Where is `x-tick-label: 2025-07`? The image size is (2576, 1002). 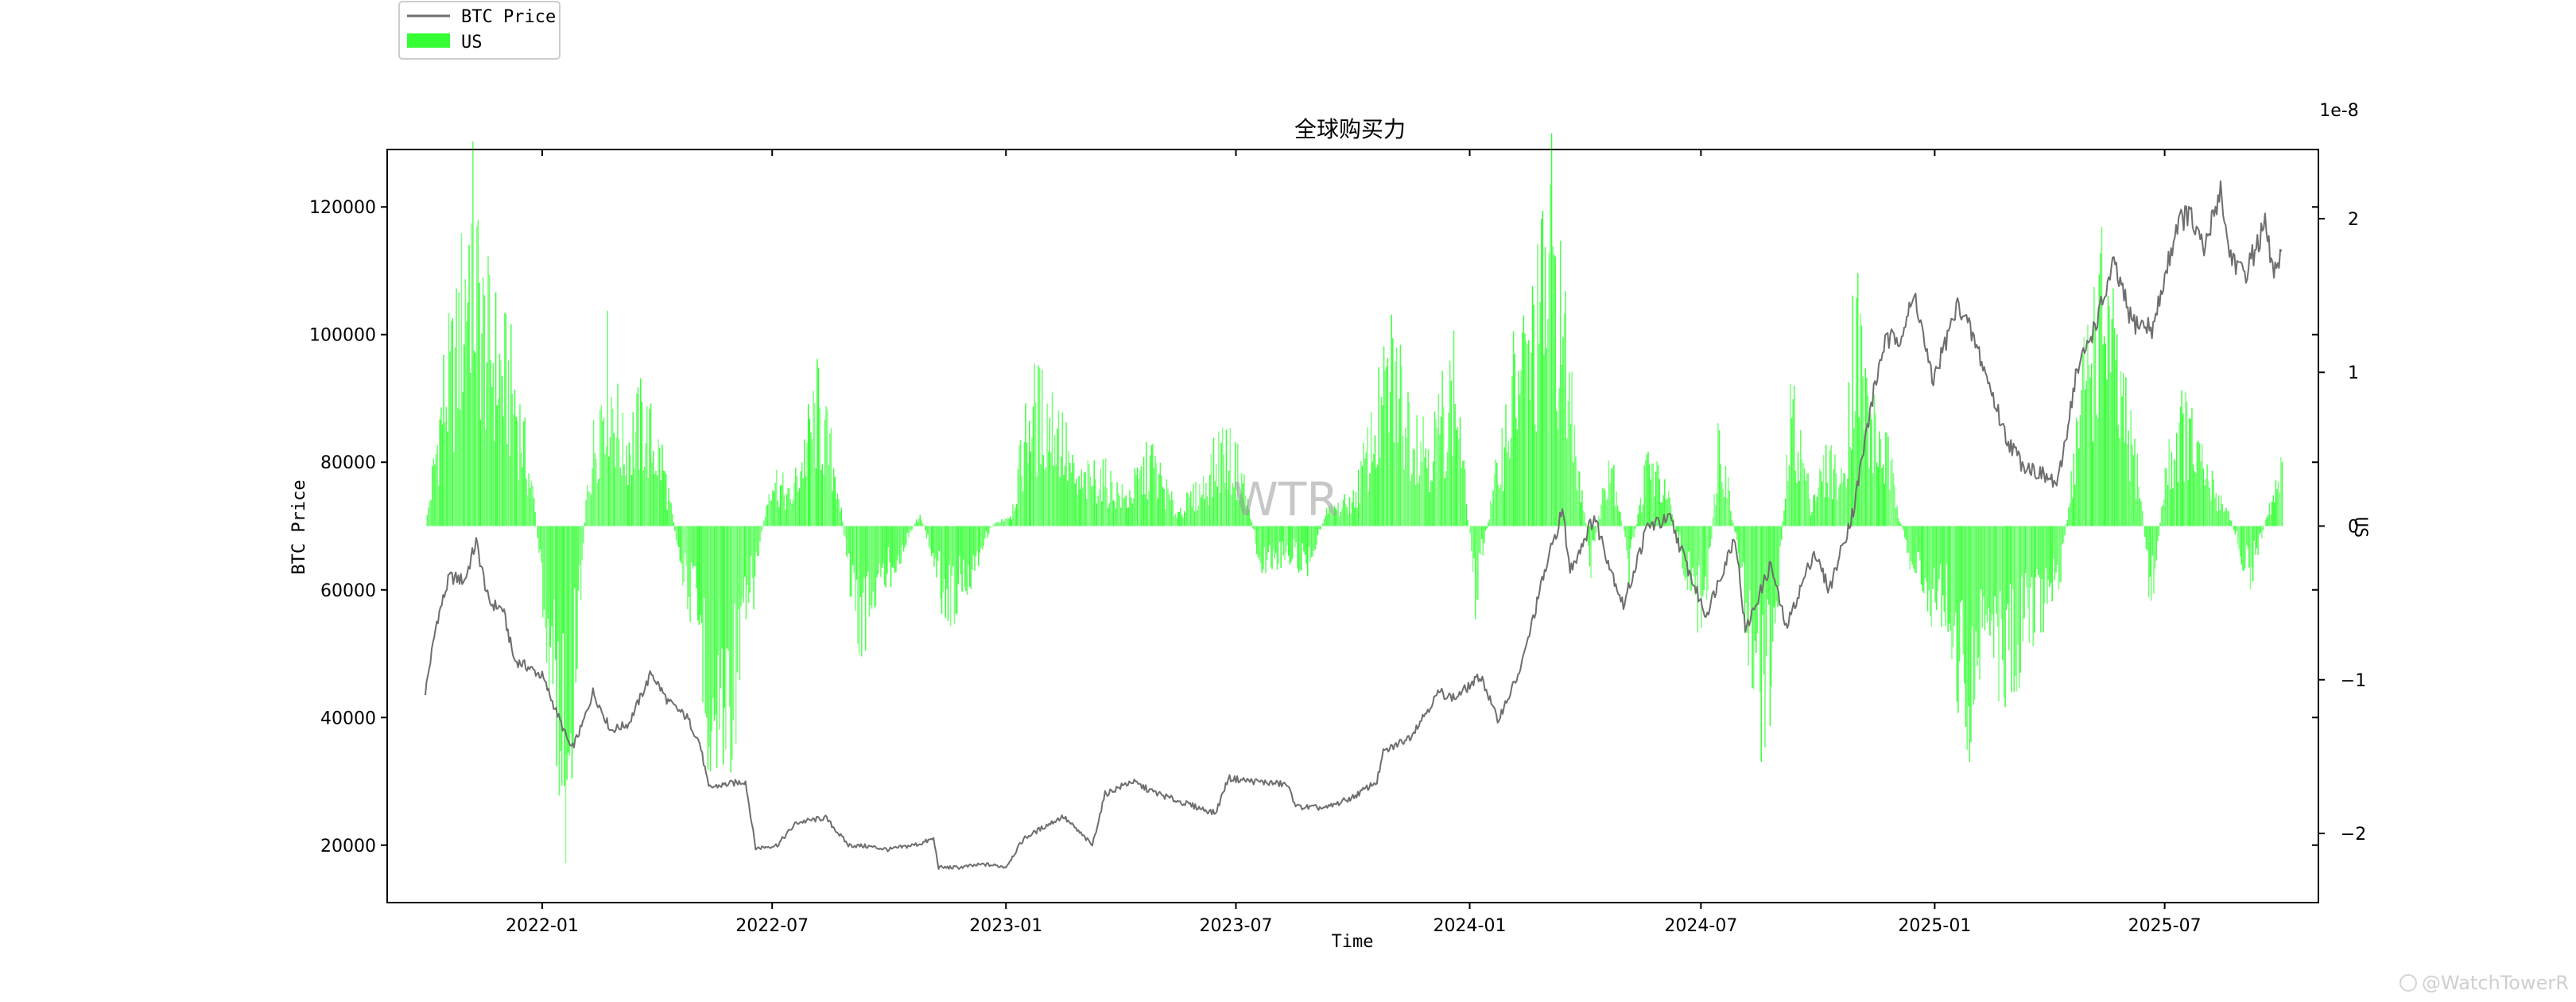
x-tick-label: 2025-07 is located at coordinates (2165, 926).